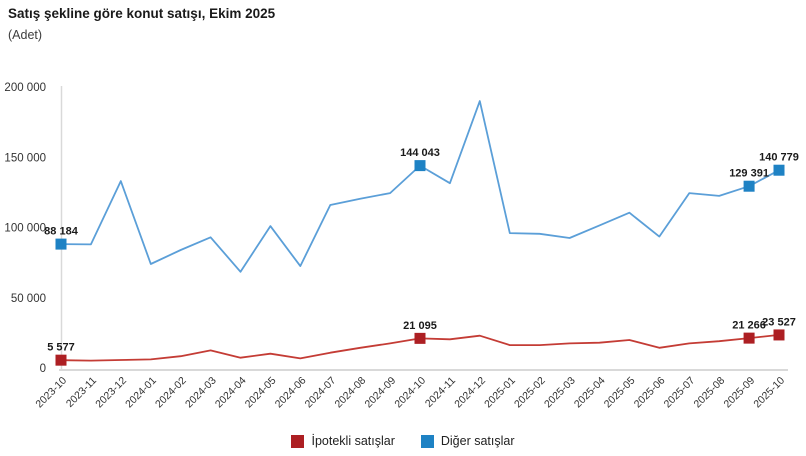 Image resolution: width=806 pixels, height=456 pixels. What do you see at coordinates (500, 393) in the screenshot?
I see `x-tick-label: 2025-01` at bounding box center [500, 393].